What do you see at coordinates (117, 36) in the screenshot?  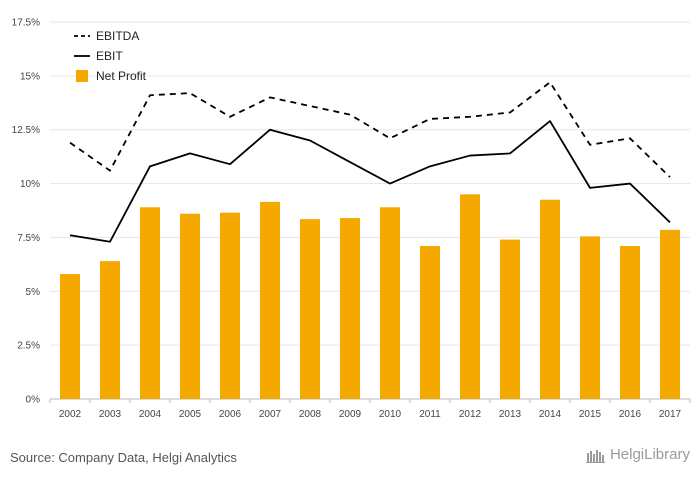 I see `legend-label: EBITDA` at bounding box center [117, 36].